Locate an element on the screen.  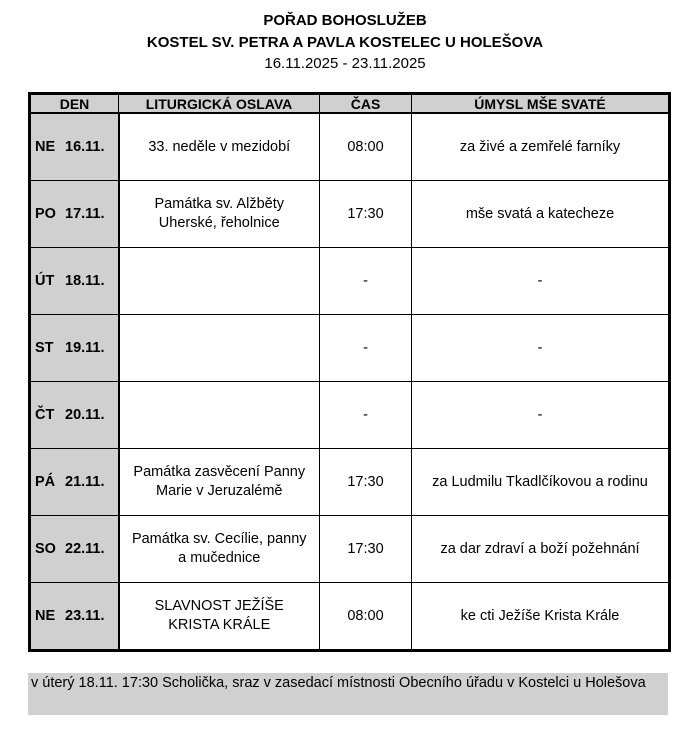
column-header-day: DEN is located at coordinates (74, 103).